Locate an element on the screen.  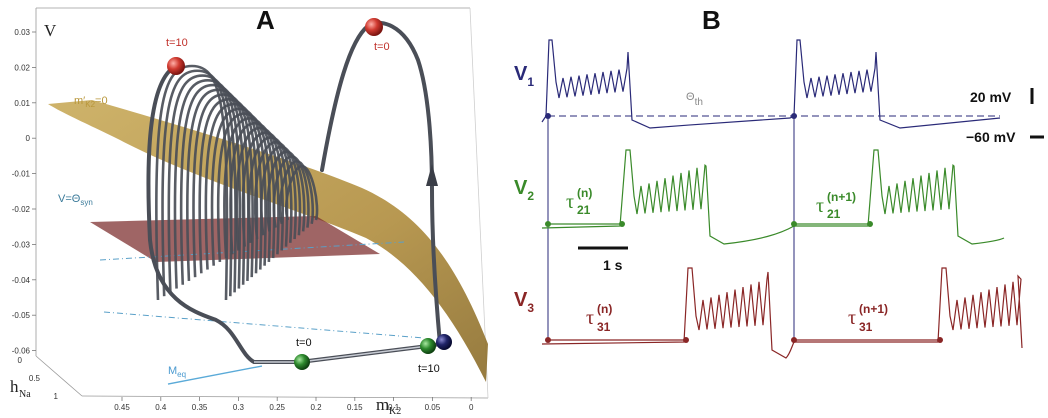
m-axis-label: m is located at coordinates (382, 404).